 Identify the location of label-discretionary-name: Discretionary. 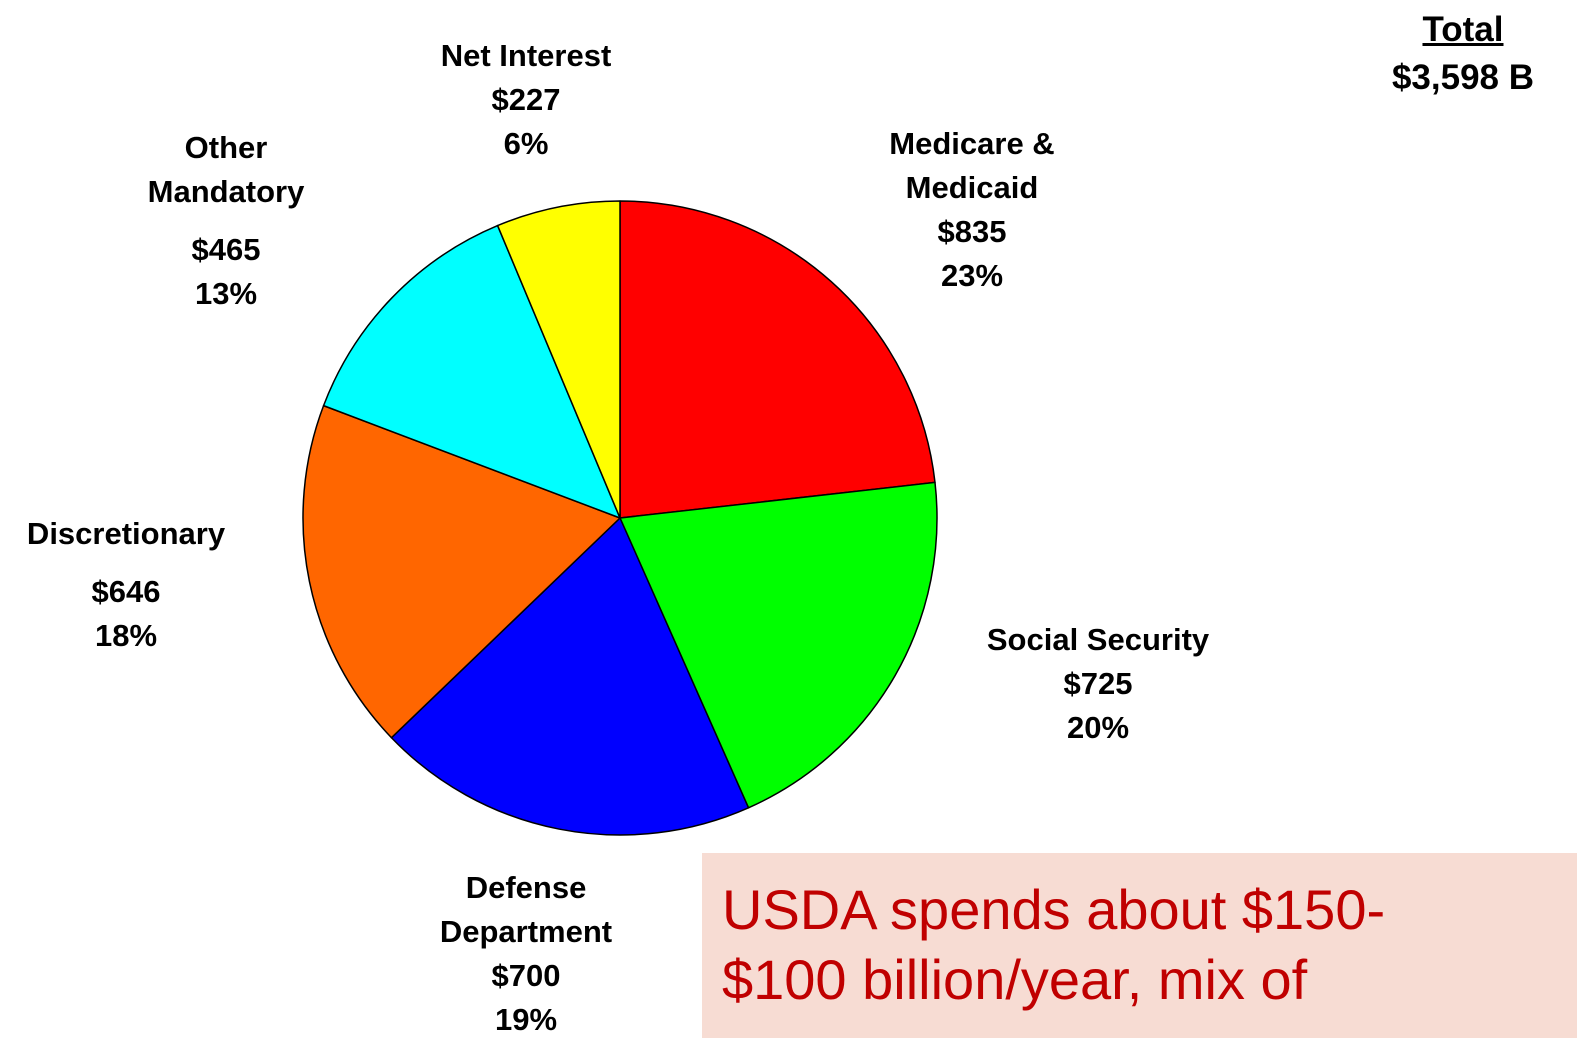
(126, 533).